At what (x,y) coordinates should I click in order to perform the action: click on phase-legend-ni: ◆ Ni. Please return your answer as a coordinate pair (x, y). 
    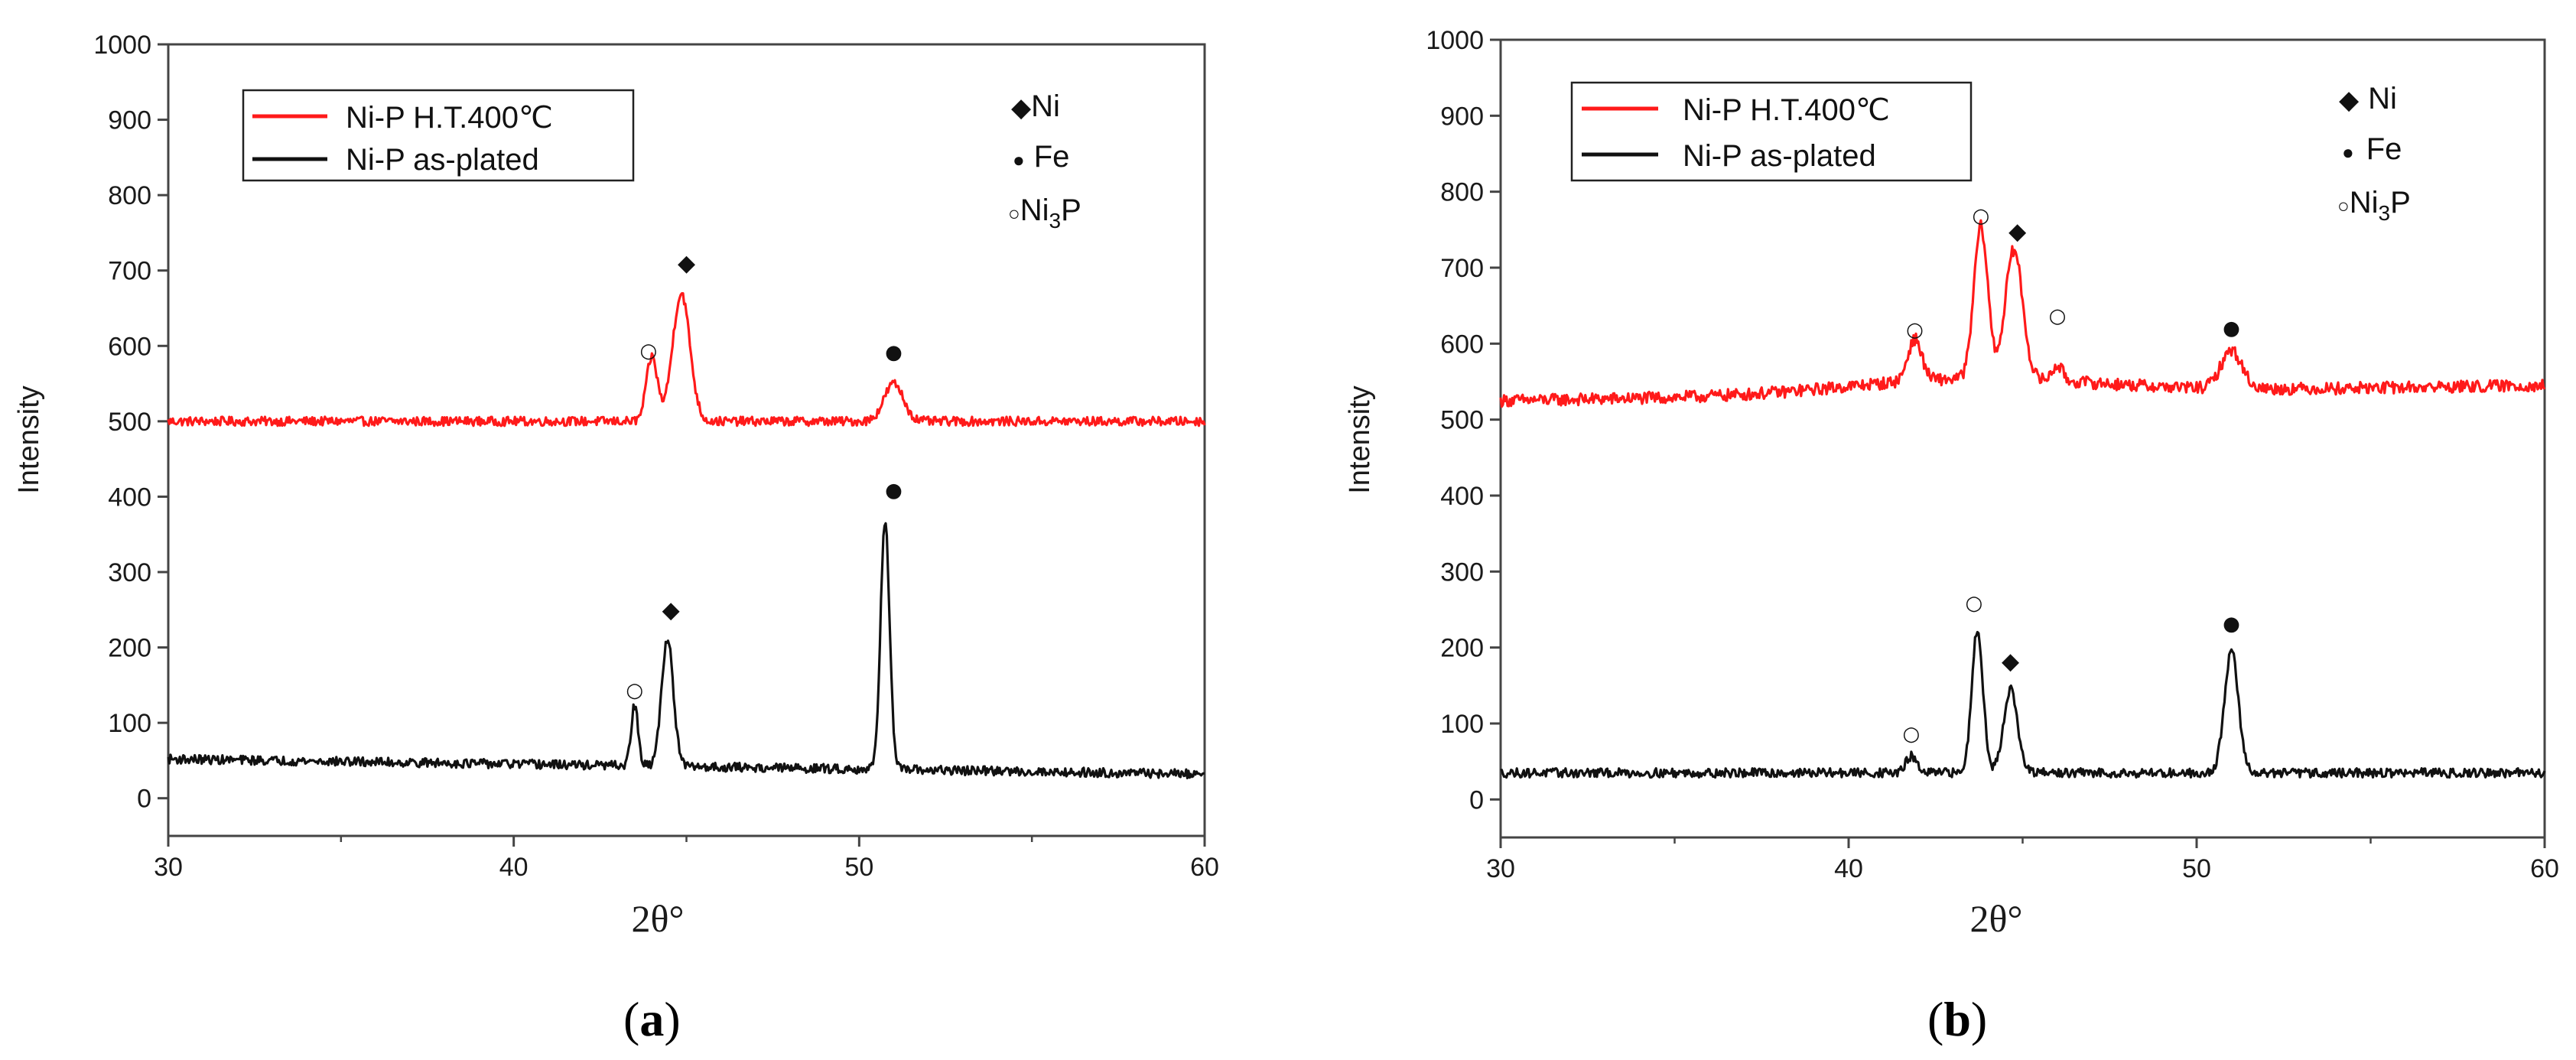
    Looking at the image, I should click on (2368, 98).